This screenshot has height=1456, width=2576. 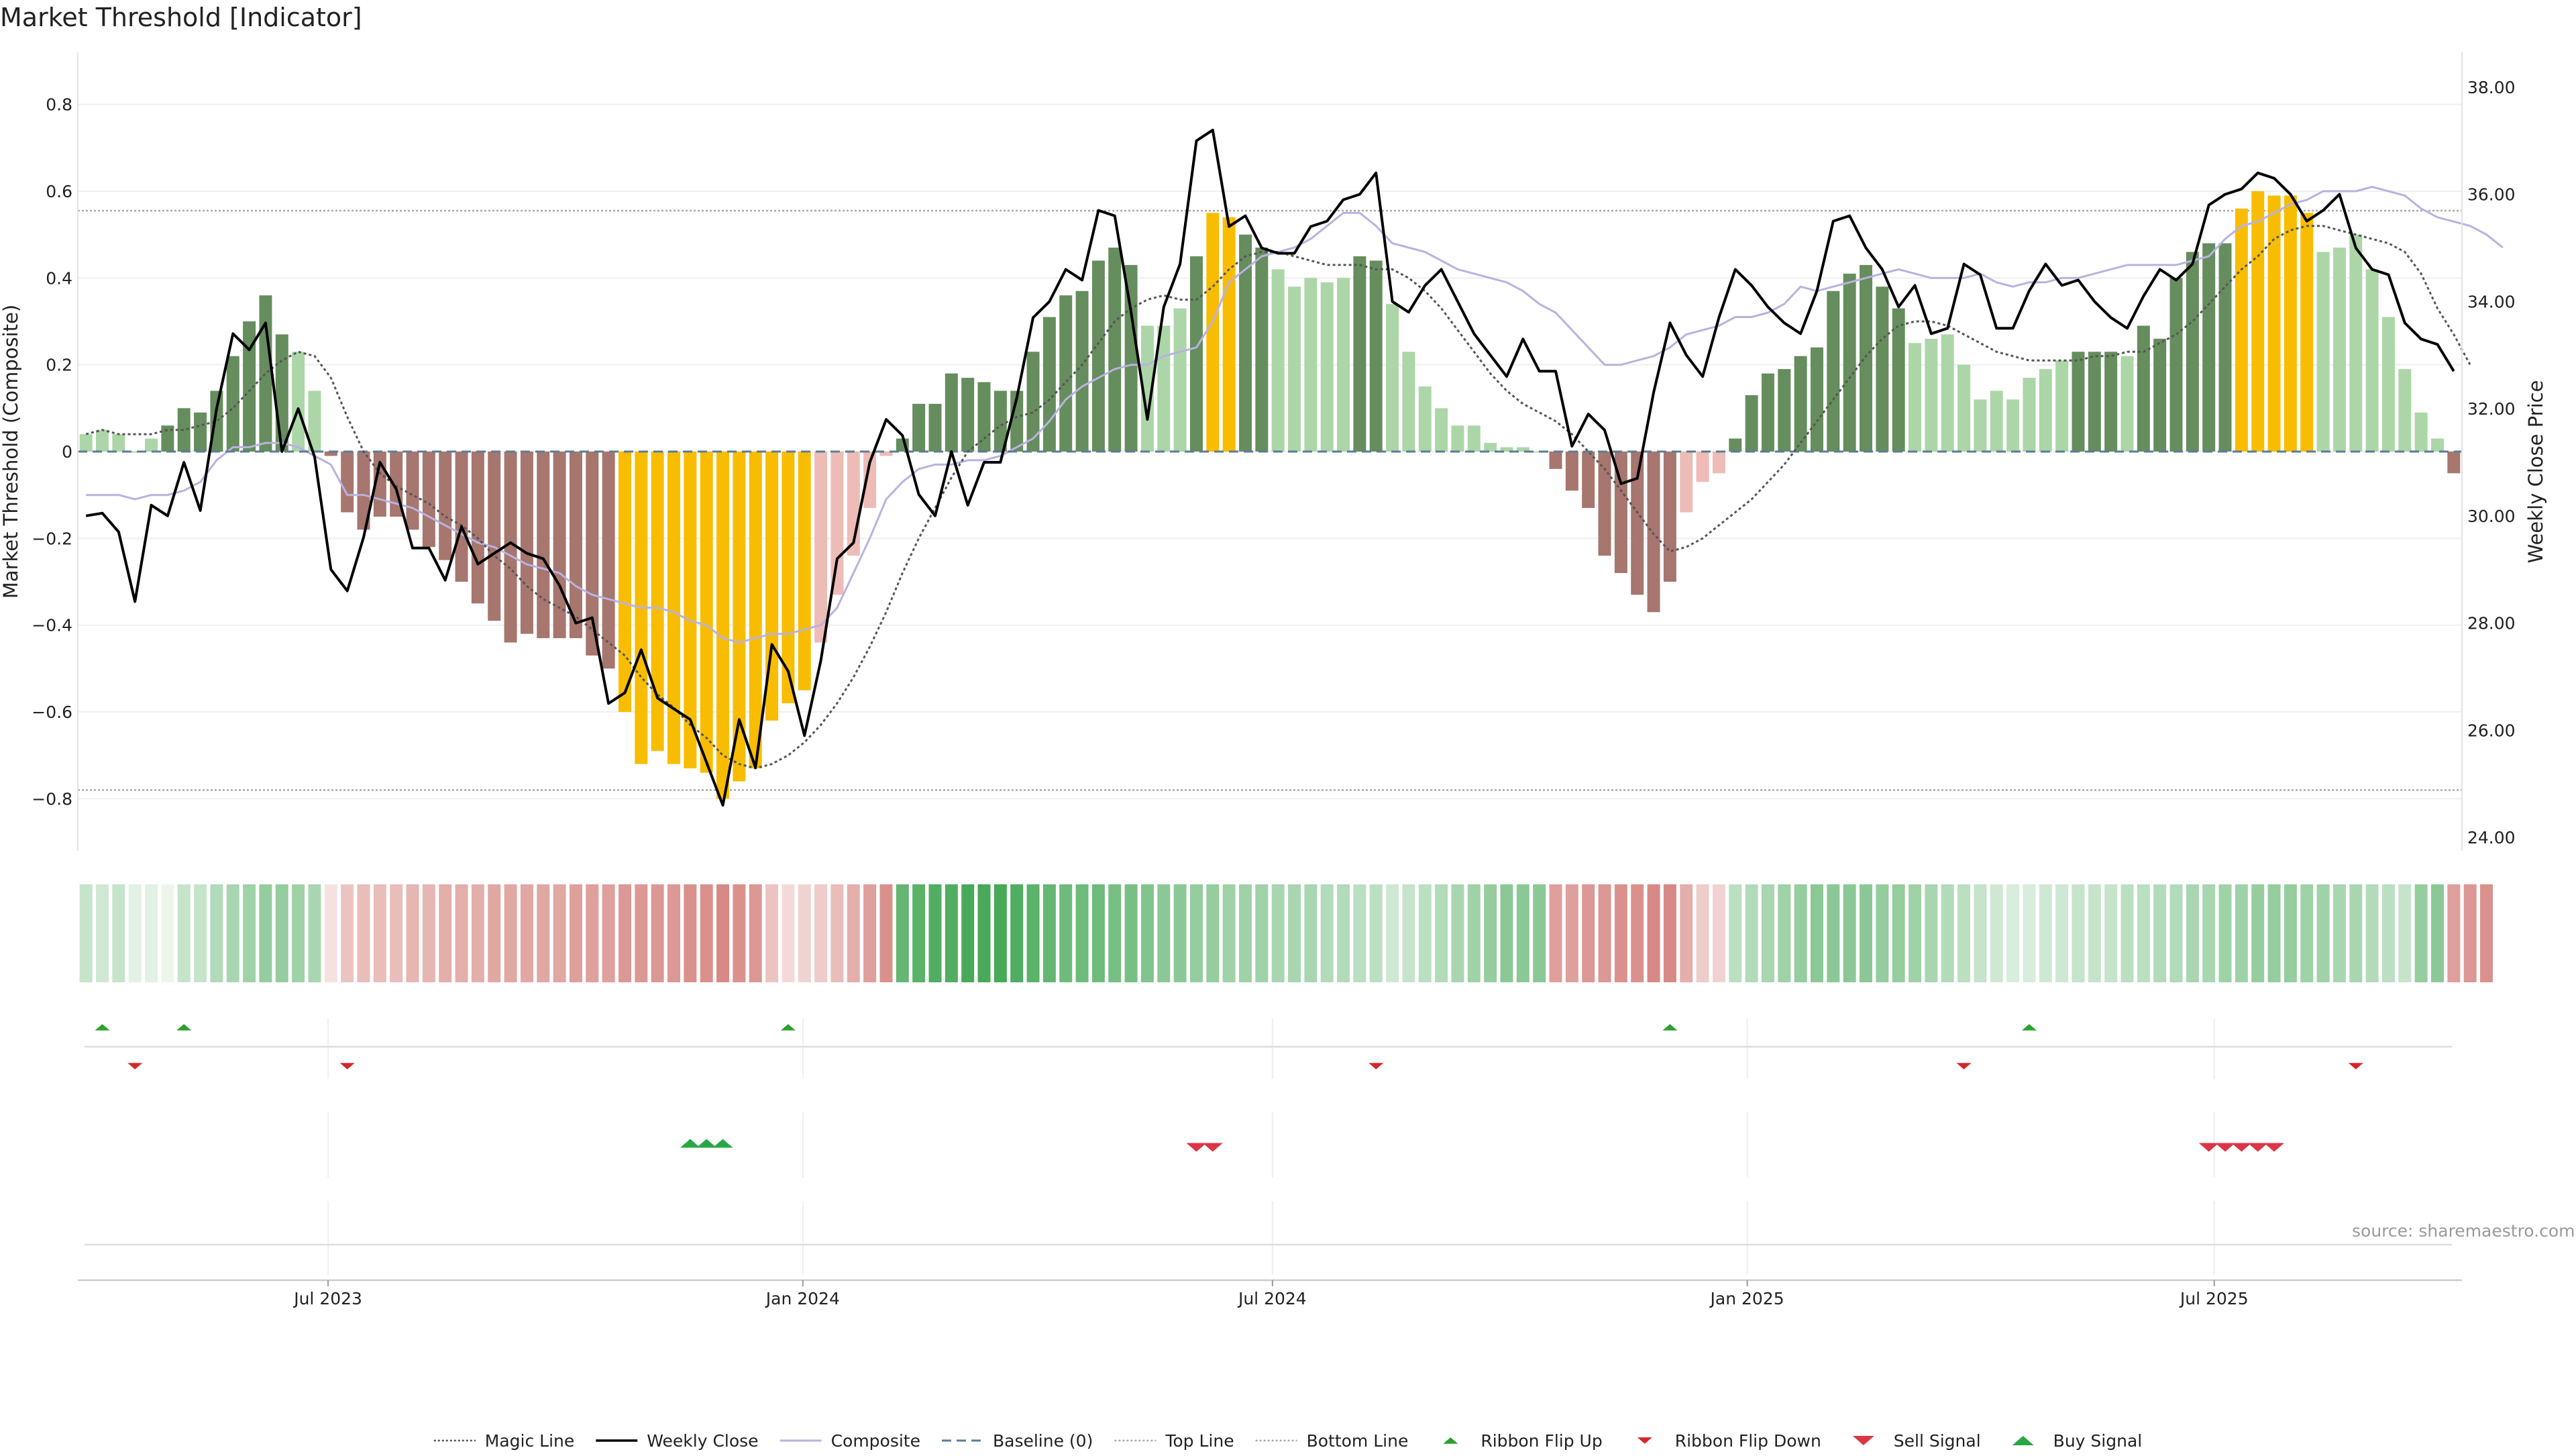 What do you see at coordinates (52, 625) in the screenshot?
I see `y-tick-label: −0.4` at bounding box center [52, 625].